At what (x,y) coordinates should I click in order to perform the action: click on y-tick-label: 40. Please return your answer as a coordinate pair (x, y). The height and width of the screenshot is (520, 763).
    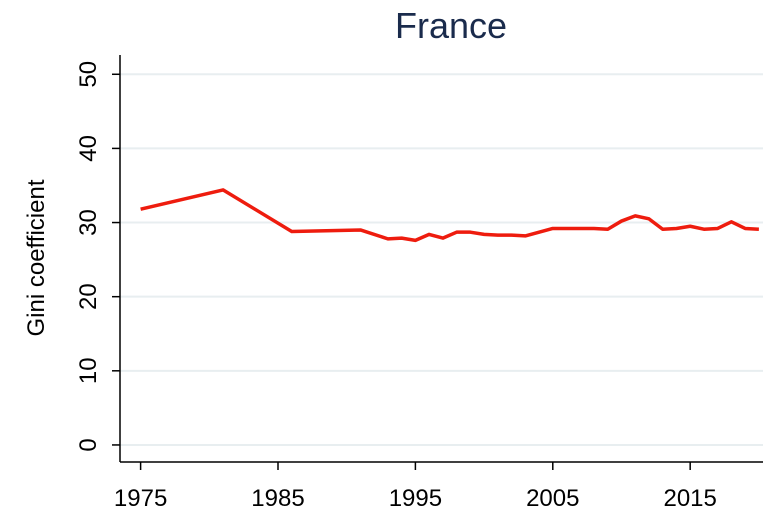
    Looking at the image, I should click on (88, 148).